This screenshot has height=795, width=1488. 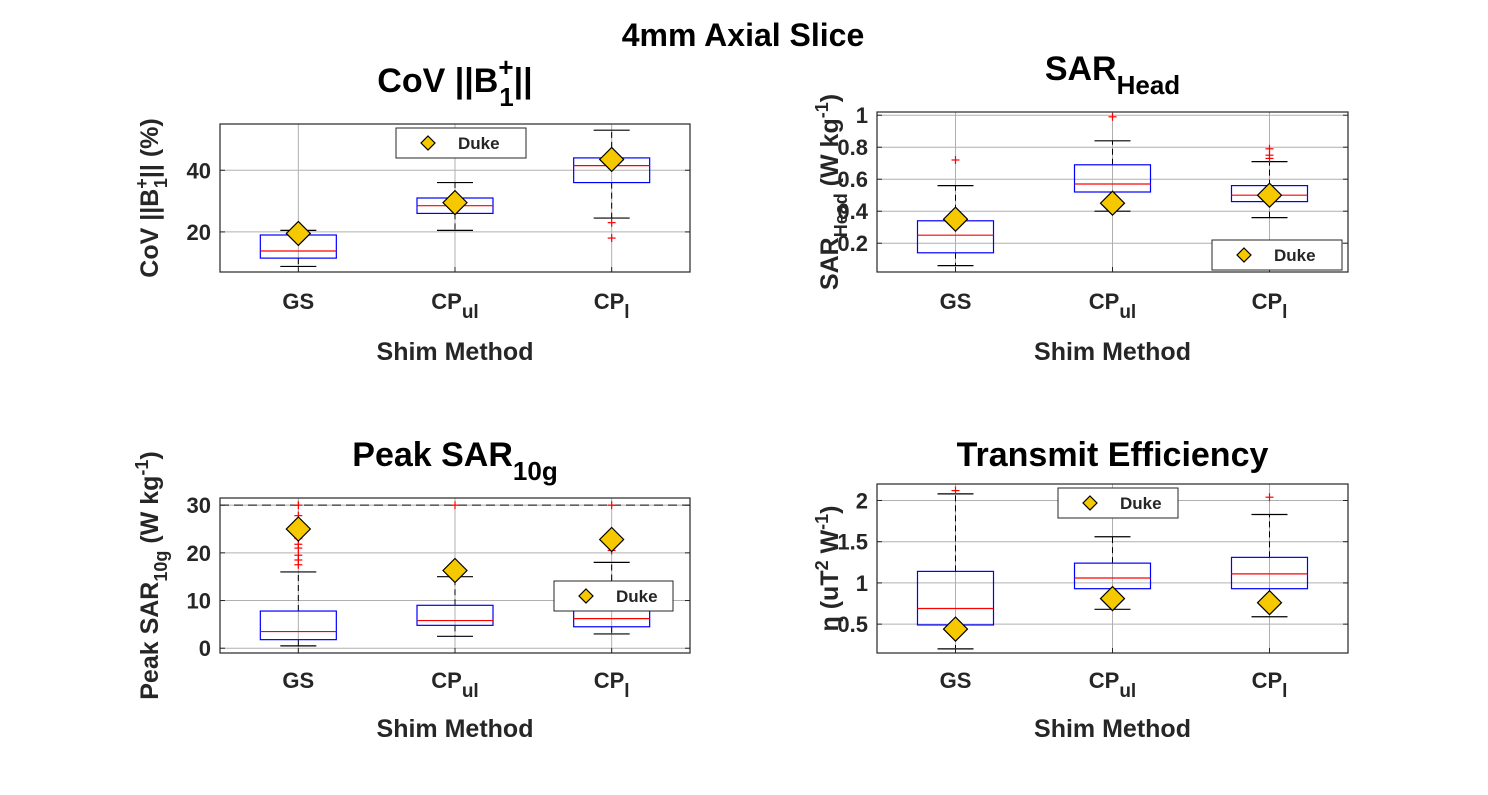 I want to click on y-tick-label: 0.2, so click(x=852, y=243).